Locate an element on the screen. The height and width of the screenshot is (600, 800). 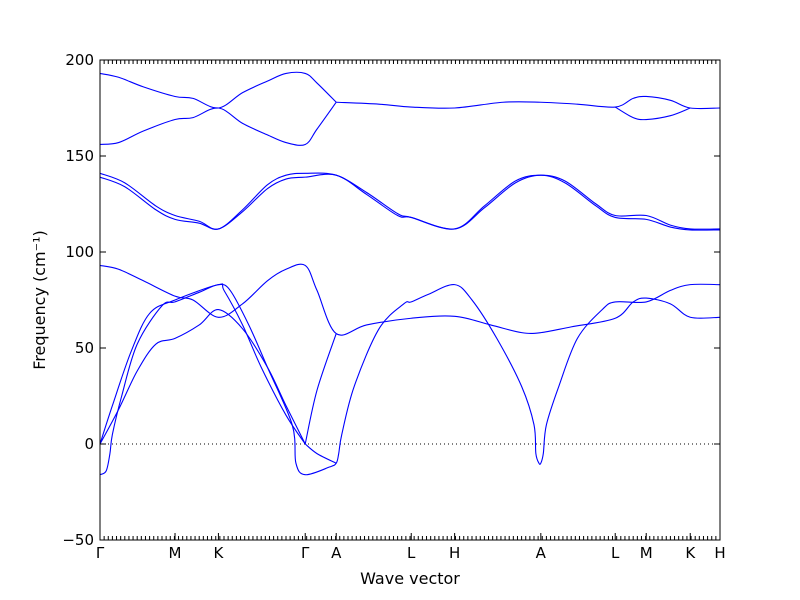
x-axis-label: Wave vector is located at coordinates (410, 578).